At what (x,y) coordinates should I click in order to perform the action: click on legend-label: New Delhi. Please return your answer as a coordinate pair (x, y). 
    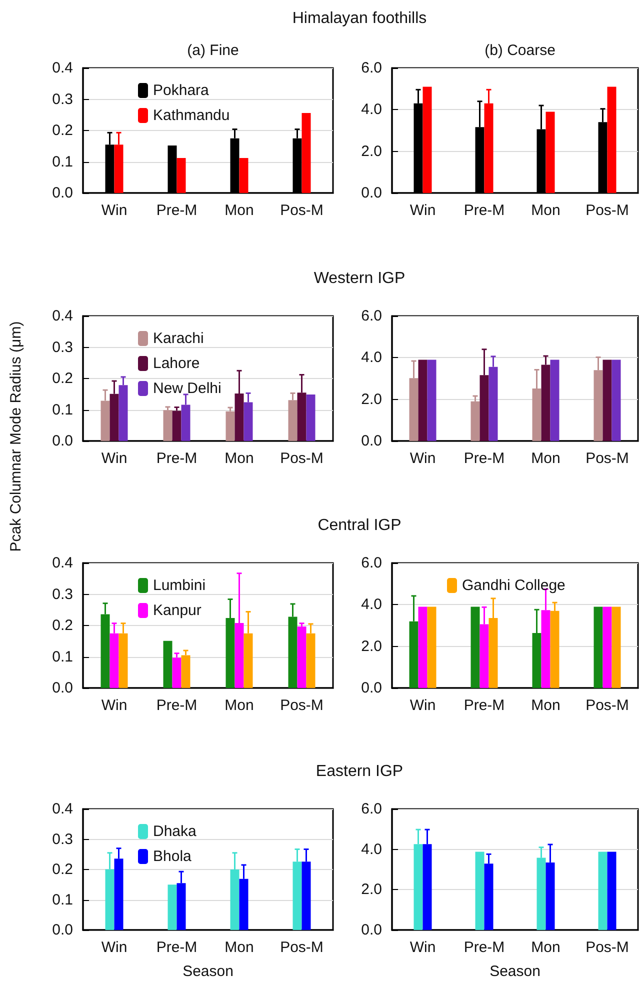
    Looking at the image, I should click on (187, 388).